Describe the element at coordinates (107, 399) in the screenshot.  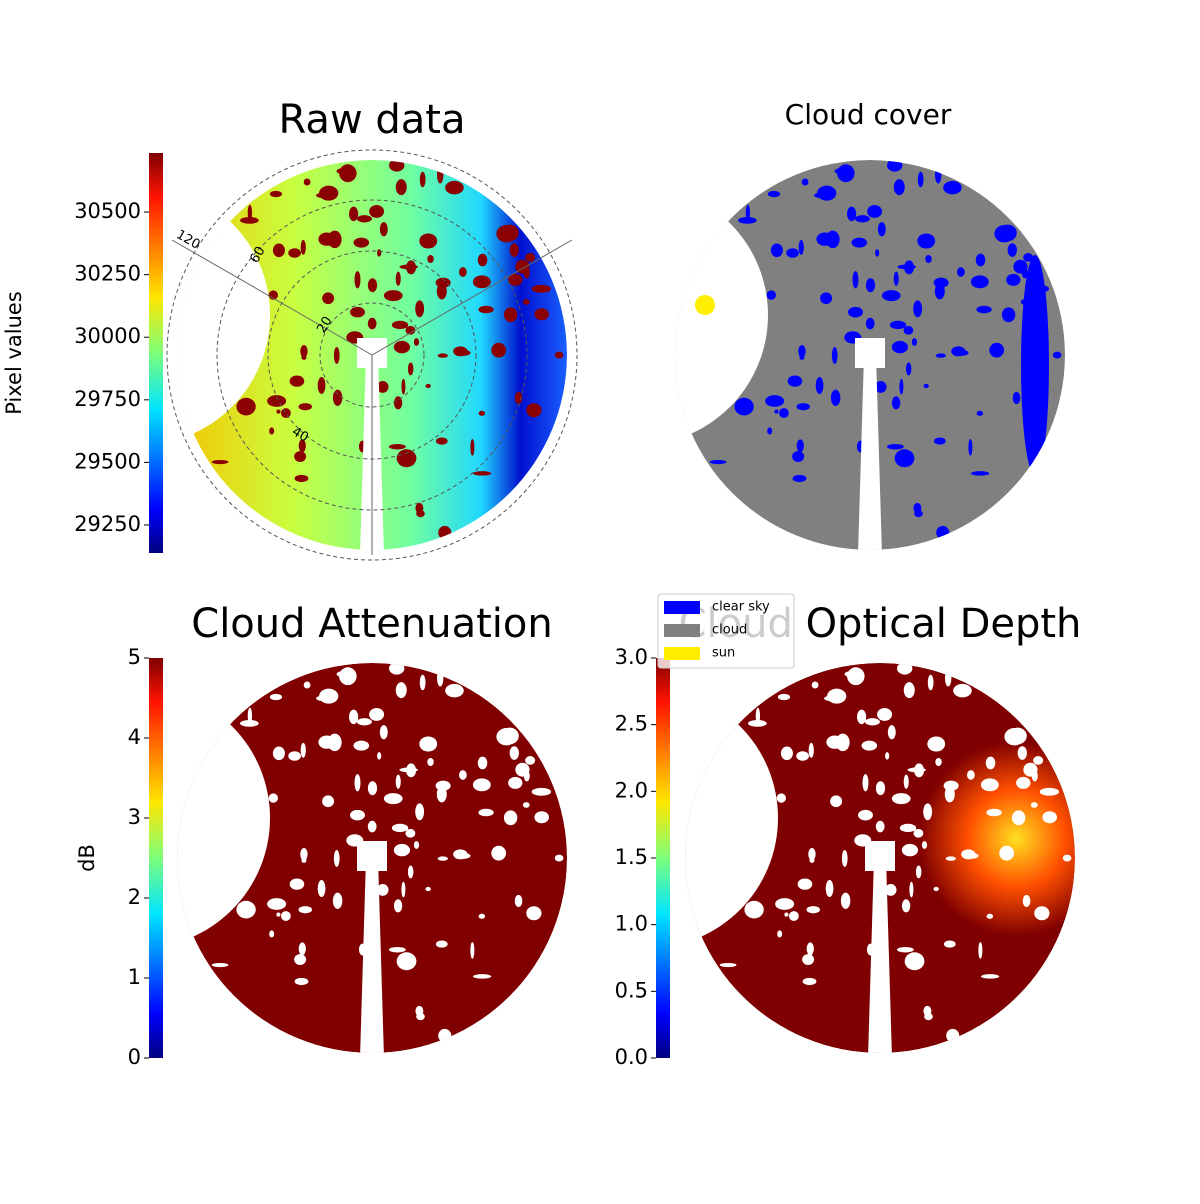
I see `colorbar-tick-label: 29750` at that location.